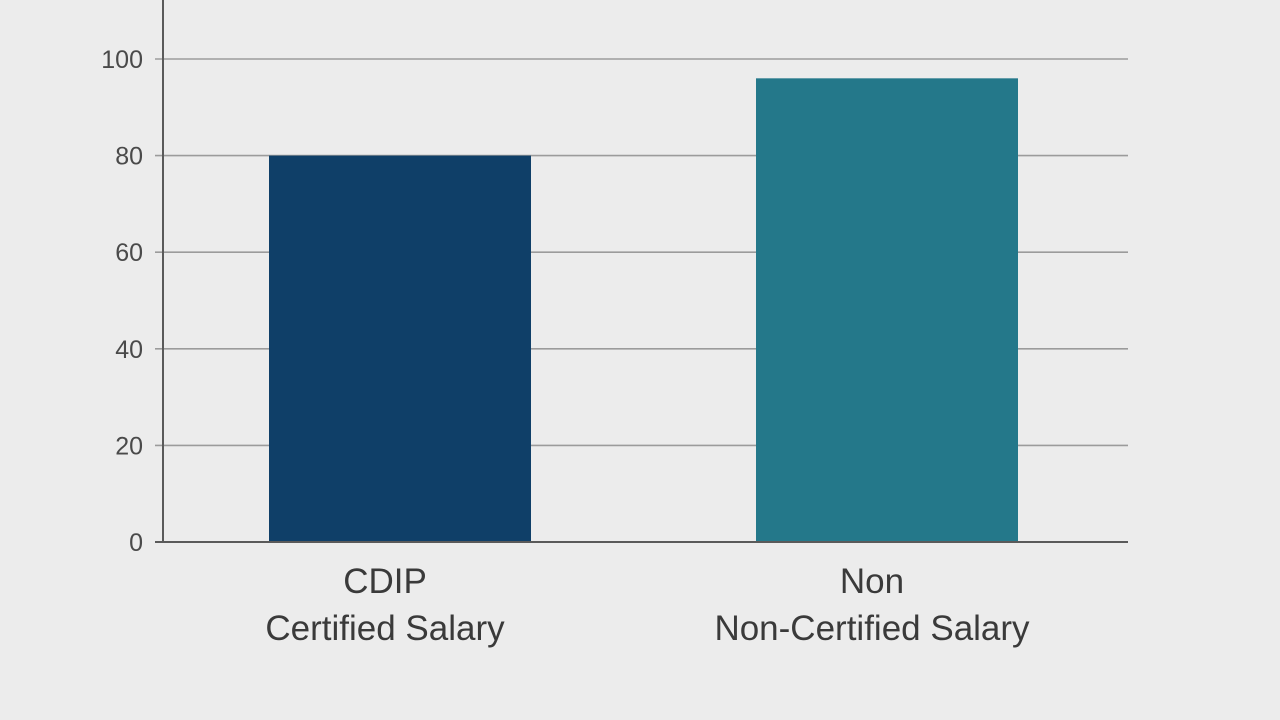 The height and width of the screenshot is (720, 1280). Describe the element at coordinates (385, 605) in the screenshot. I see `category-label-0: CDIP Certified Salary` at that location.